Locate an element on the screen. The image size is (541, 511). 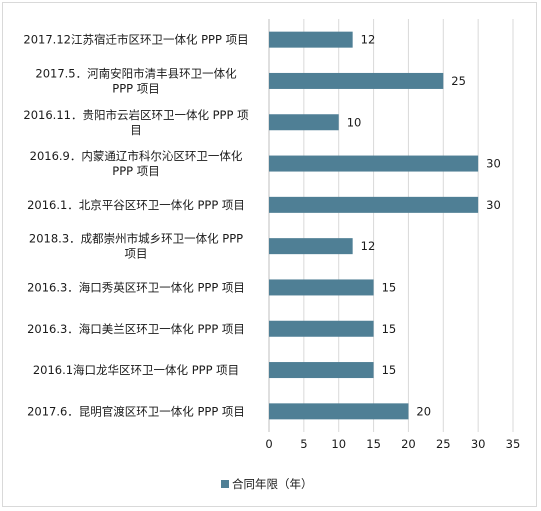
legend: 合同年限（年） is located at coordinates (267, 484).